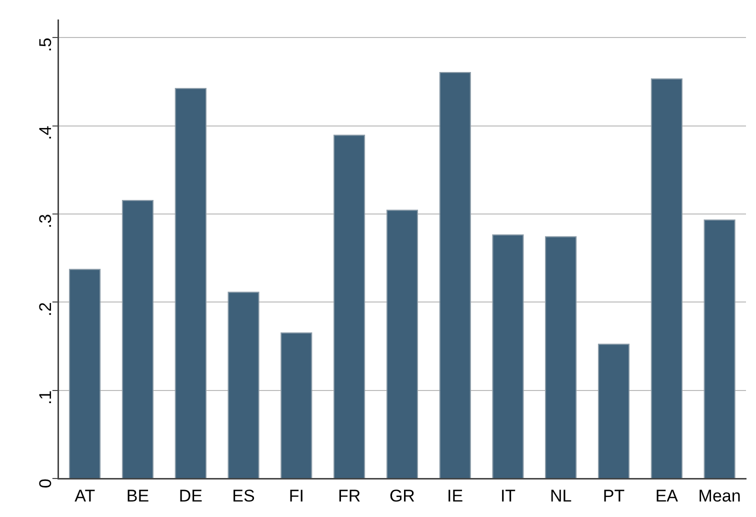 The image size is (756, 517). I want to click on x-tick-label: FR, so click(349, 496).